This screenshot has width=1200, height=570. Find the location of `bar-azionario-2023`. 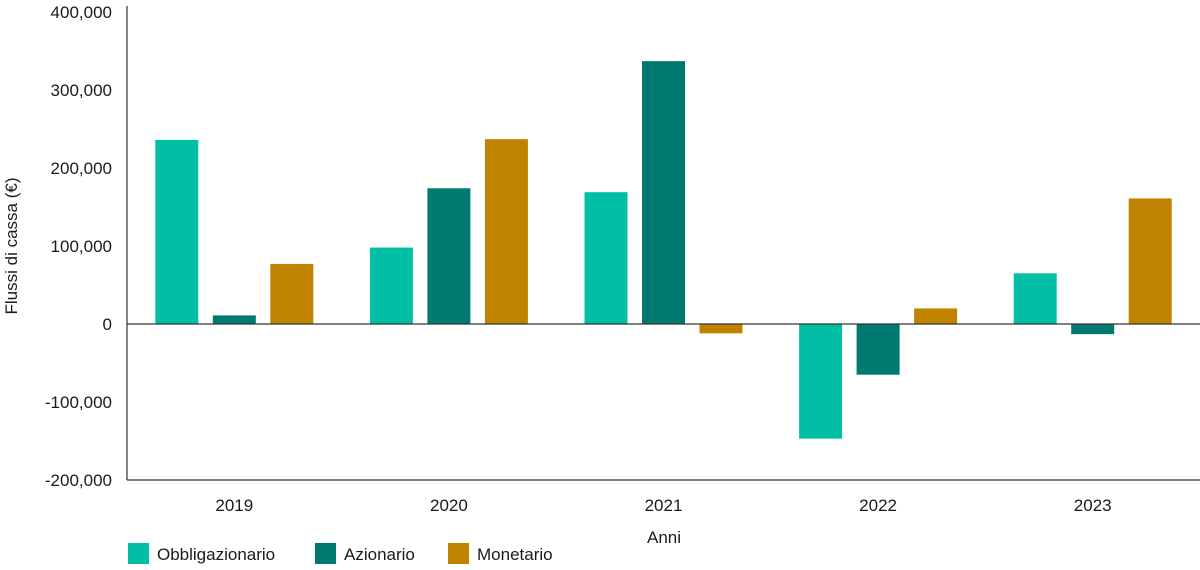

bar-azionario-2023 is located at coordinates (1093, 329).